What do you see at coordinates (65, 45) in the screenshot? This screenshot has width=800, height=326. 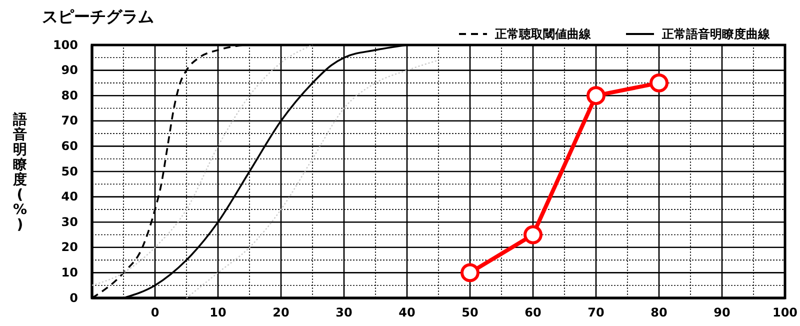 I see `y-tick-label: 100` at bounding box center [65, 45].